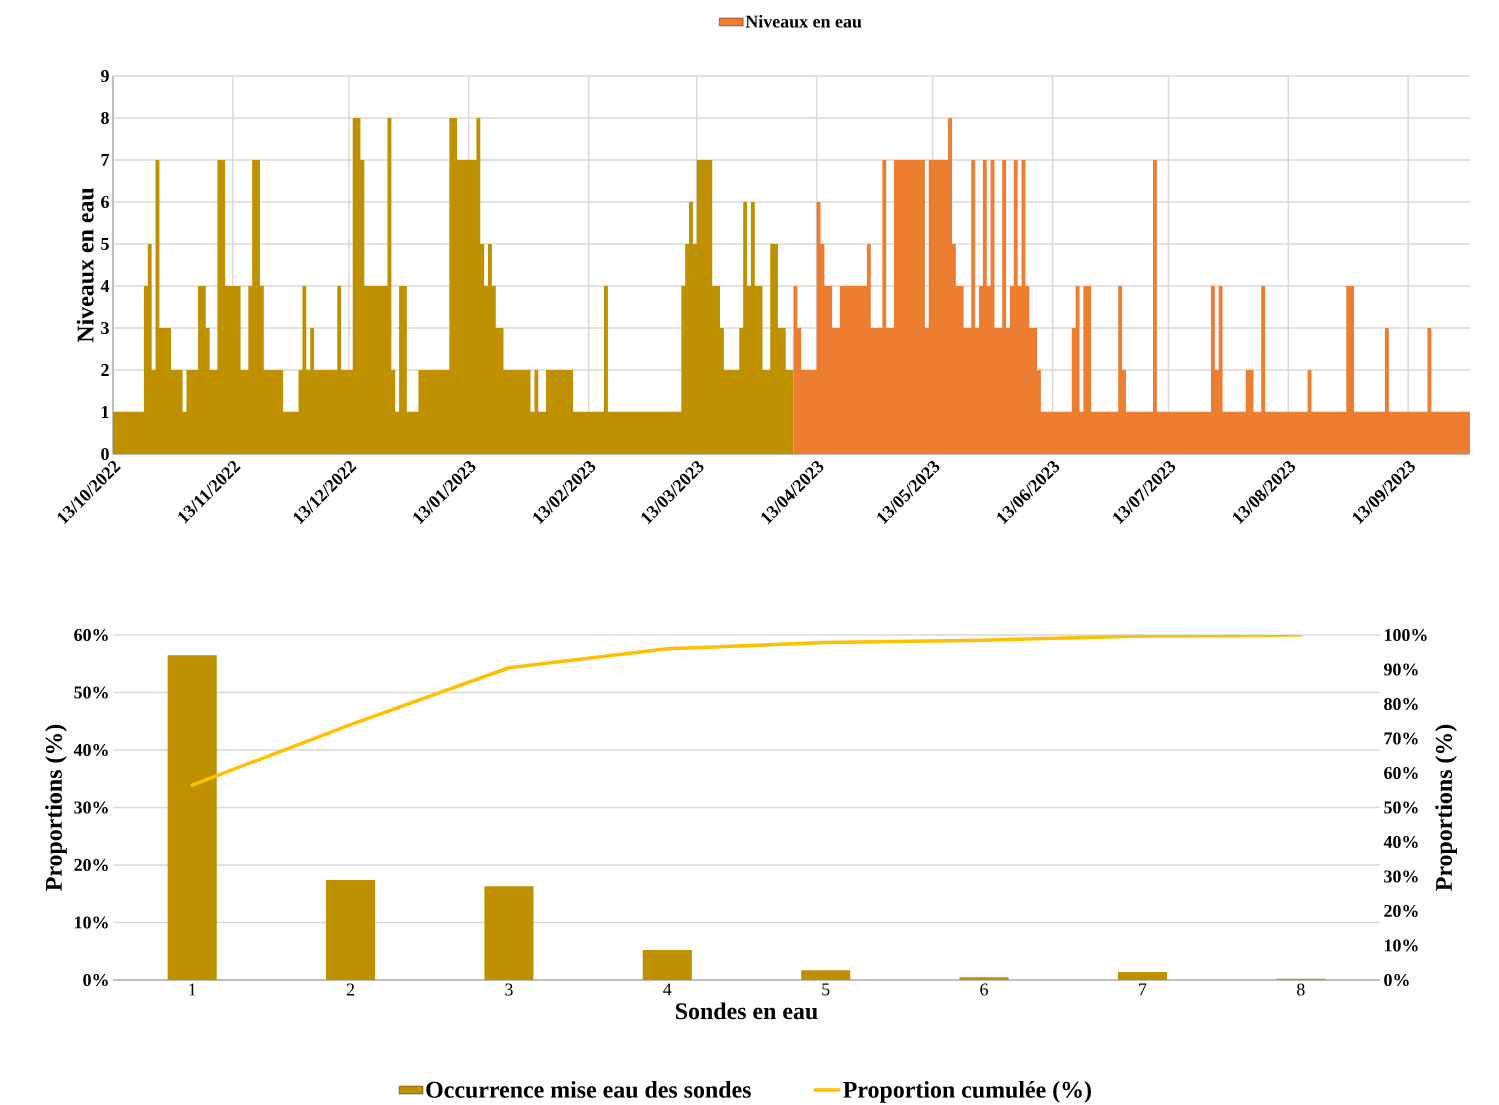 This screenshot has height=1105, width=1499. I want to click on y2-tick-label: 40%, so click(1400, 842).